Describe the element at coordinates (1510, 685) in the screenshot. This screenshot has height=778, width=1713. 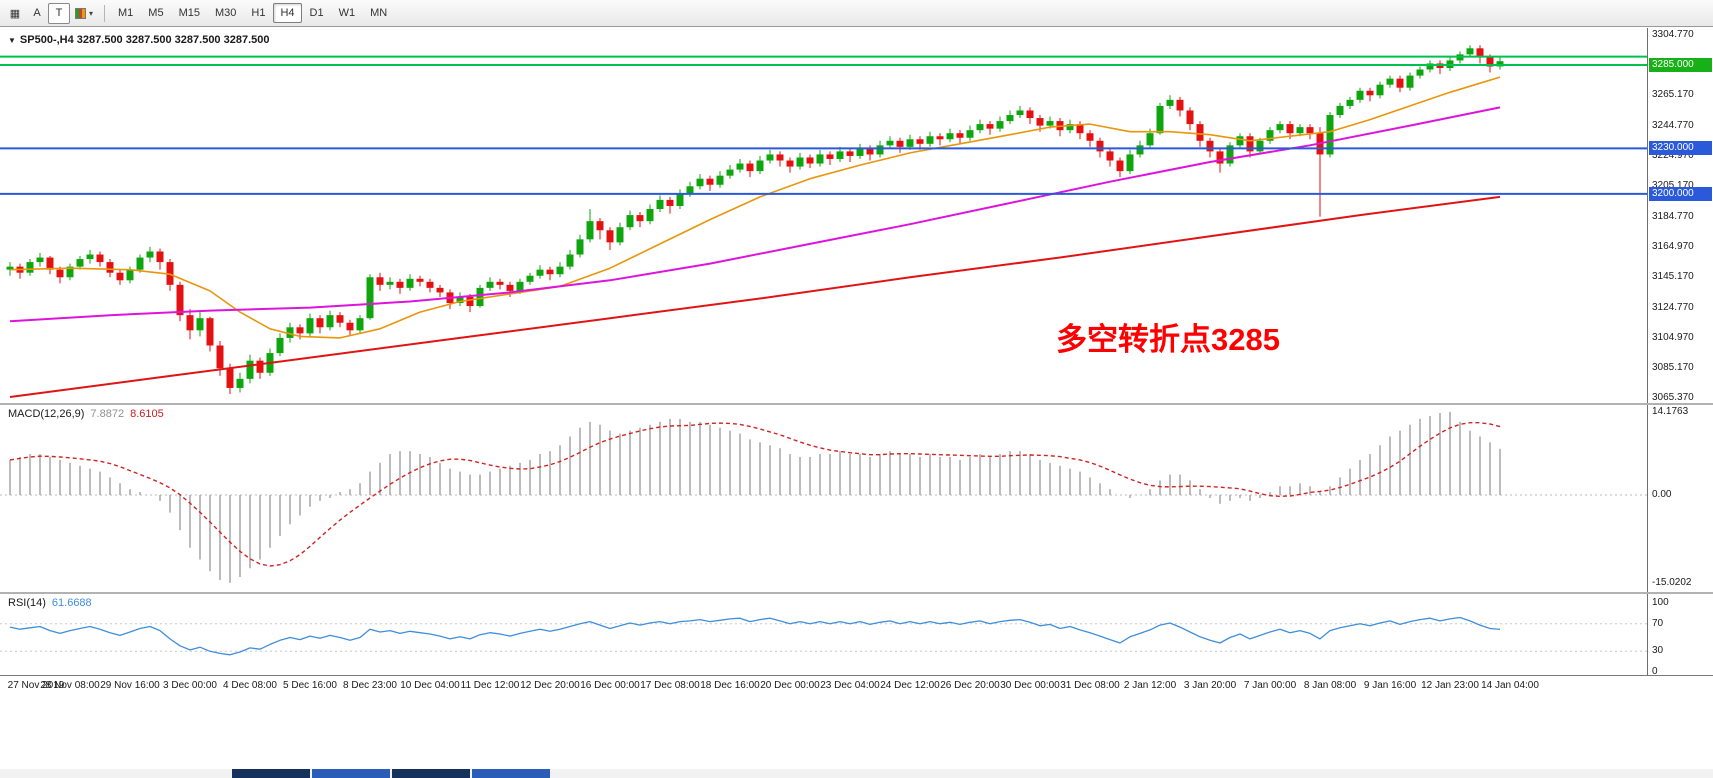
I see `time-axis-label: 14 Jan 04:00` at that location.